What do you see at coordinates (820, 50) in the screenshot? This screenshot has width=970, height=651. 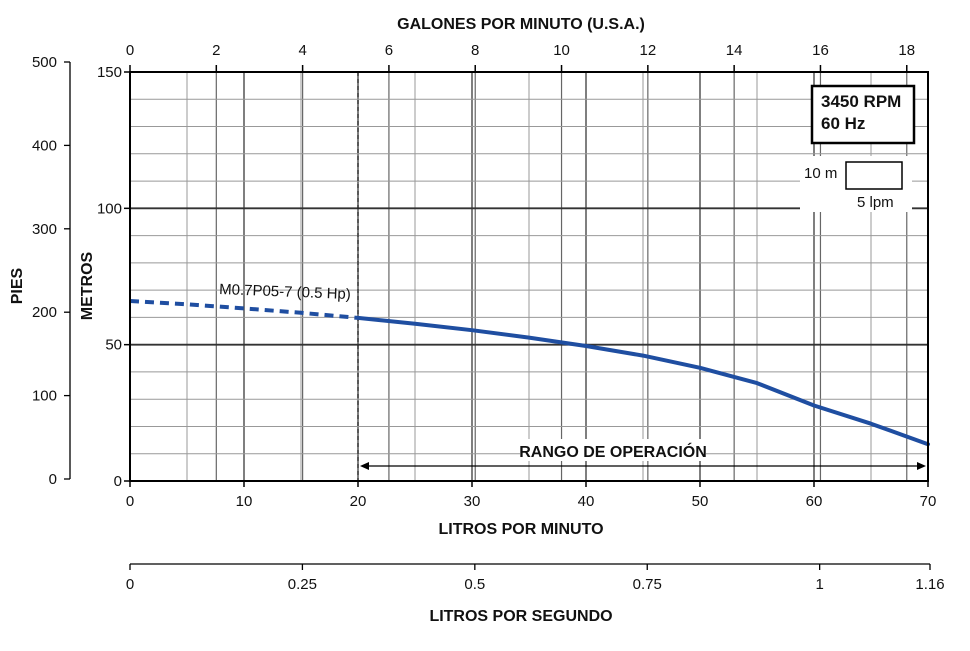 I see `top-tick-label: 16` at bounding box center [820, 50].